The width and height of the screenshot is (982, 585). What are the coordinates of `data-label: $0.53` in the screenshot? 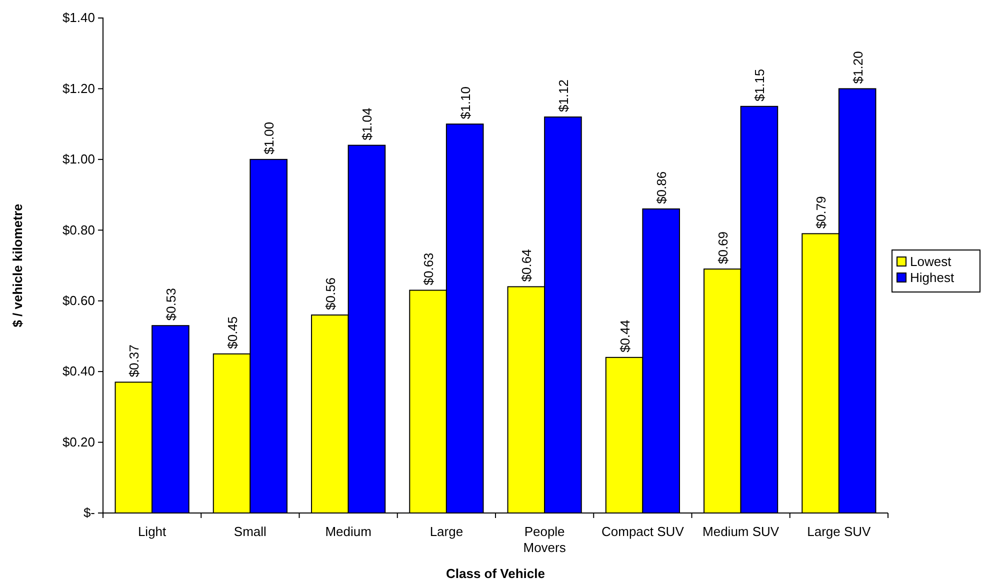 It's located at (170, 304).